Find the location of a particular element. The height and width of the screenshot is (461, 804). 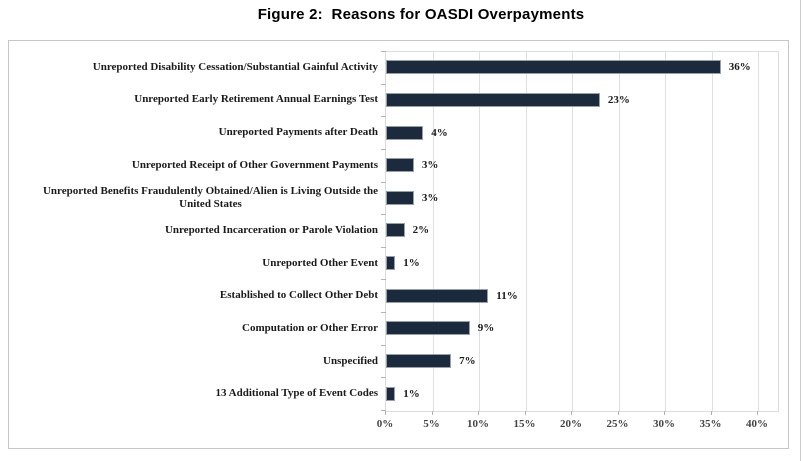

bar-row: 13 Additional Type of Event Codes 1% is located at coordinates (398, 393).